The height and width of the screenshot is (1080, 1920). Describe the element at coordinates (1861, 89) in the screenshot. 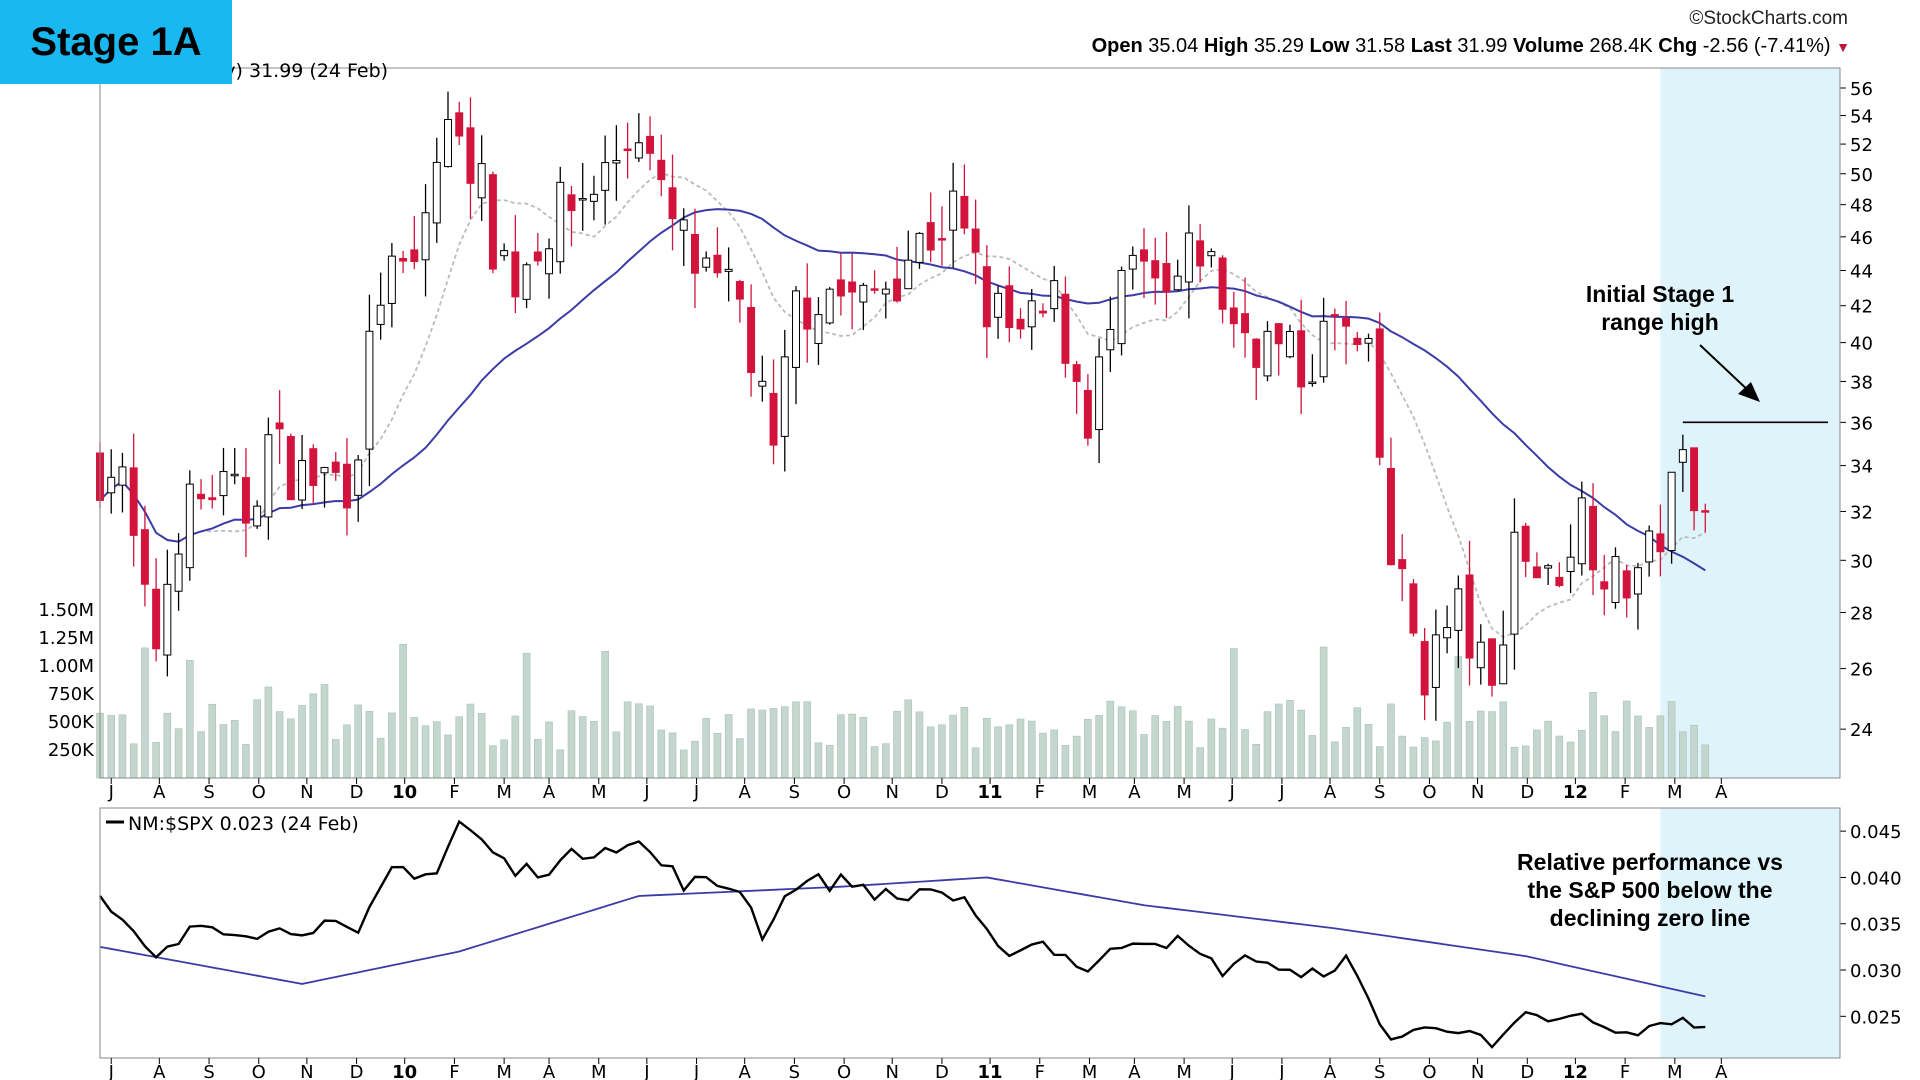

I see `price-tick-label: 56` at that location.